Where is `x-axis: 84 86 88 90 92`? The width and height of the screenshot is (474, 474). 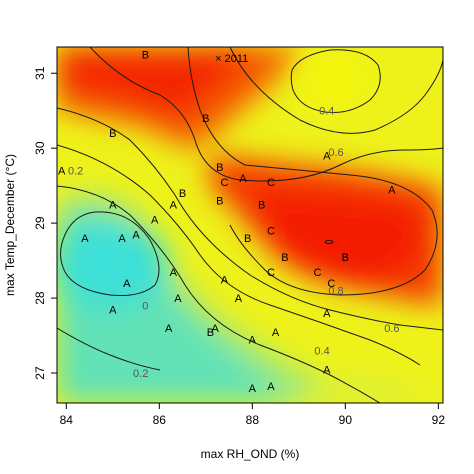 x-axis: 84 86 88 90 92 is located at coordinates (253, 415).